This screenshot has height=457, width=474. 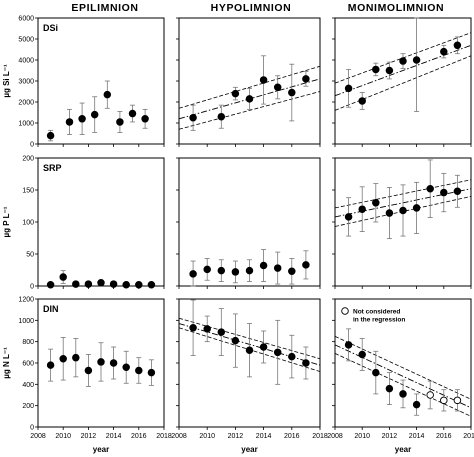 What do you see at coordinates (28, 223) in the screenshot?
I see `y-tick-label: 100` at bounding box center [28, 223].